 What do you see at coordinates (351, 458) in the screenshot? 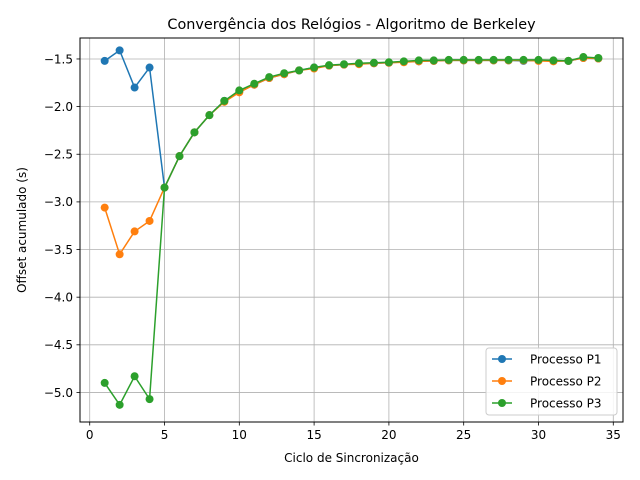
I see `x-axis-title: Ciclo de Sincronização` at bounding box center [351, 458].